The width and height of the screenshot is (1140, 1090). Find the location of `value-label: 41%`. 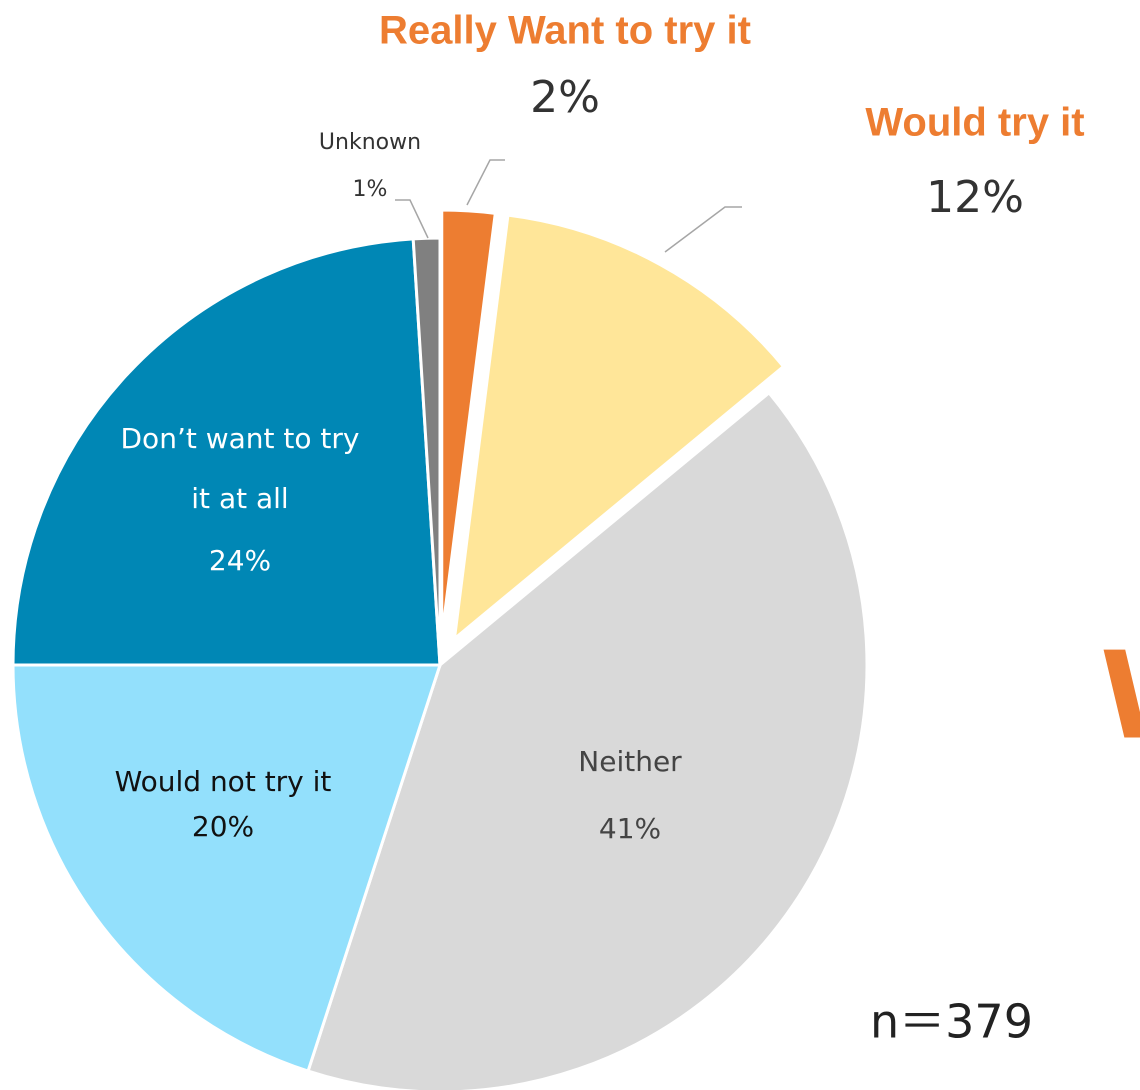

value-label: 41% is located at coordinates (630, 828).